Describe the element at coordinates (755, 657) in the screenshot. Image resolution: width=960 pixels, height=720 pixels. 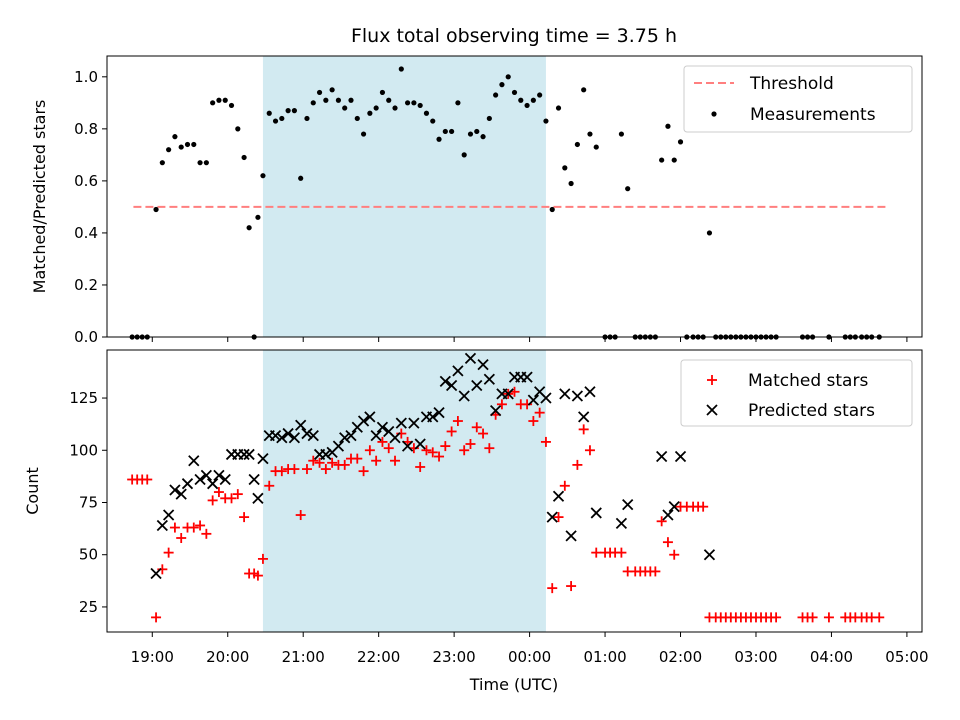
I see `x-tick-label: 03:00` at that location.